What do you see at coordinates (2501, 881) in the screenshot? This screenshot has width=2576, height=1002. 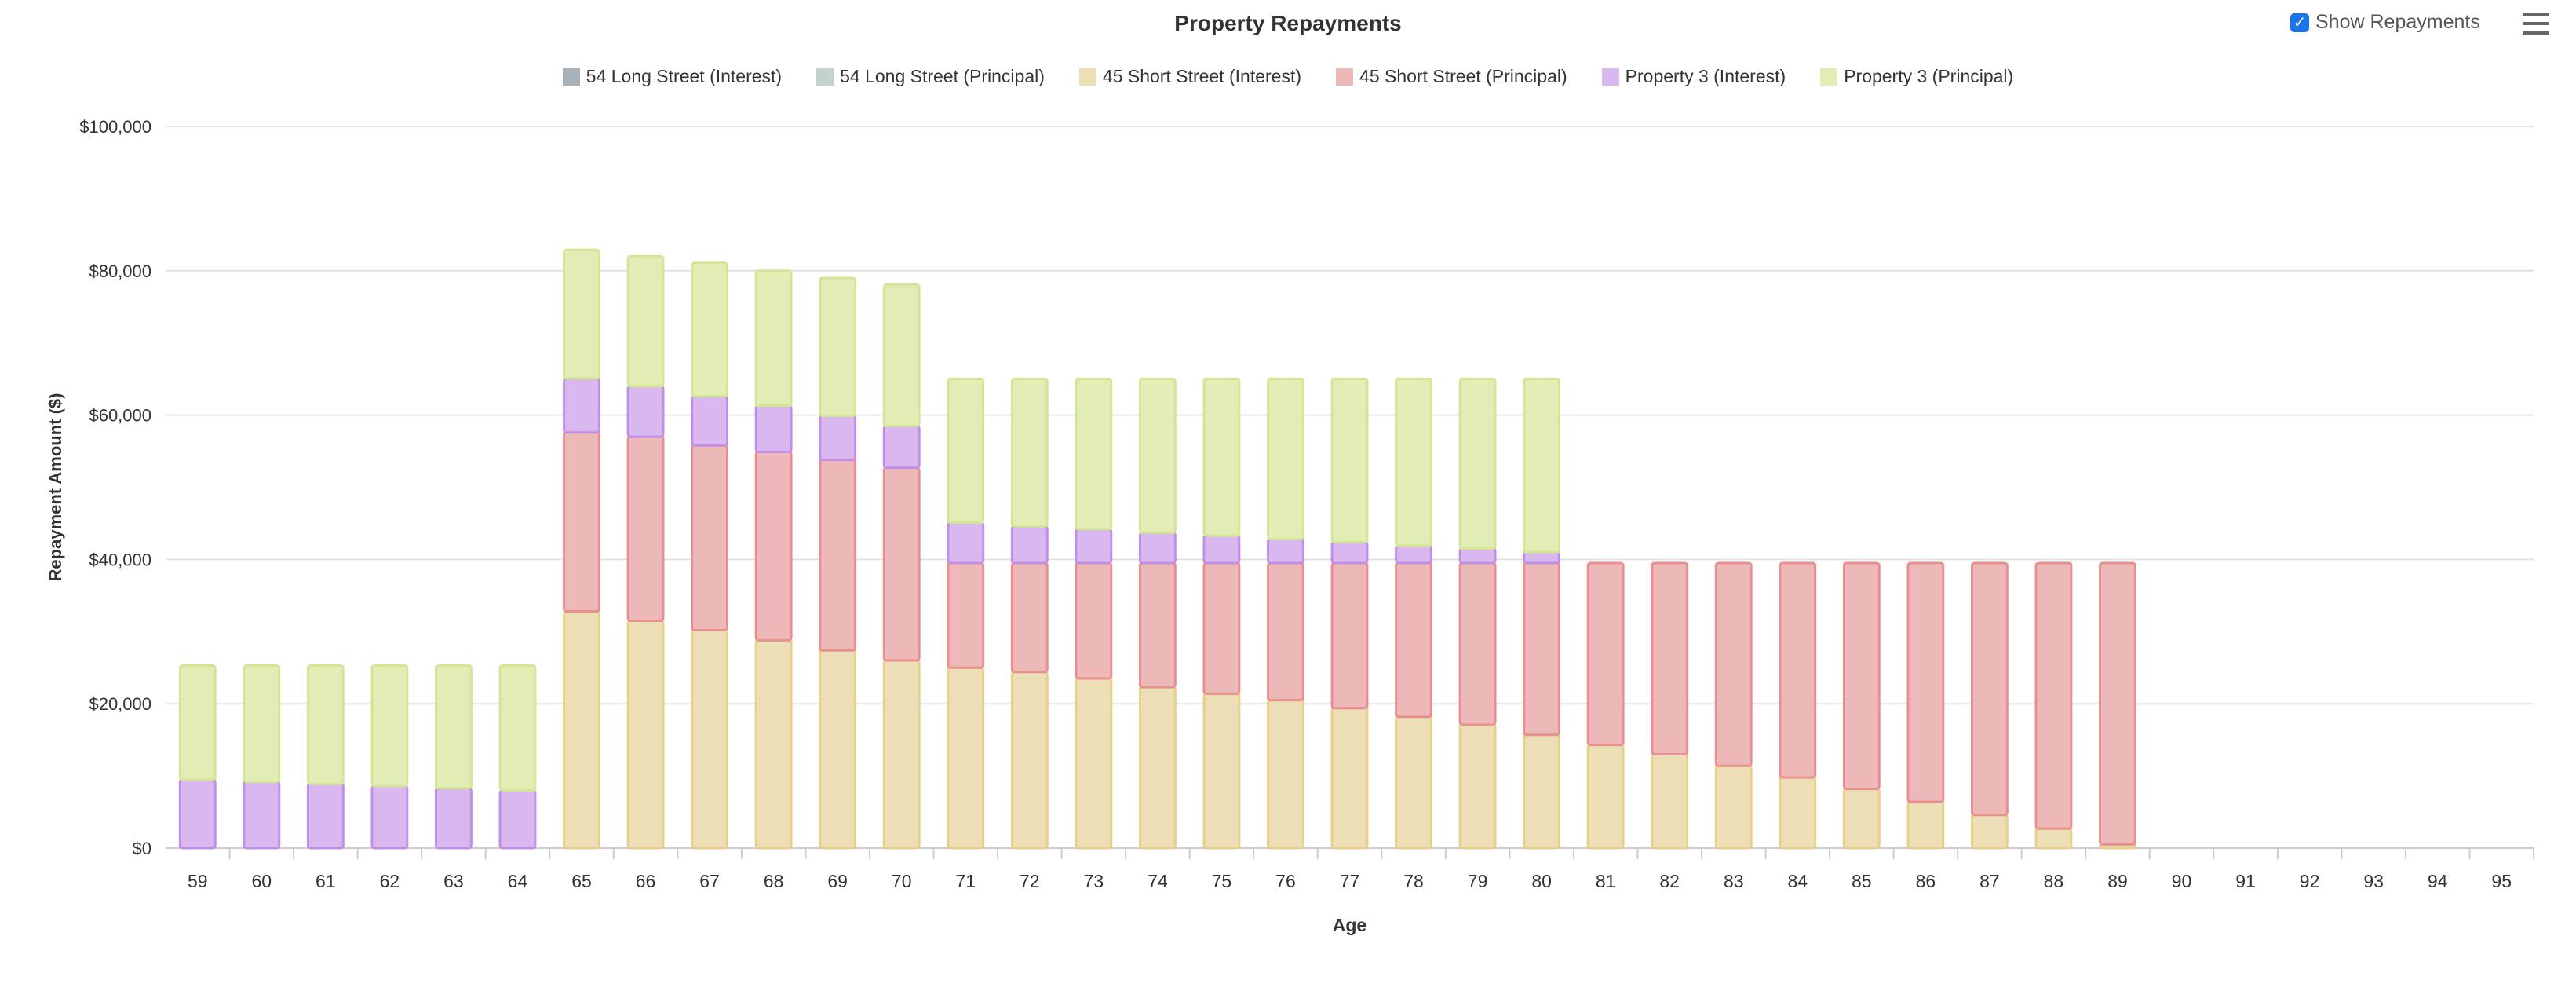 I see `x-tick-label: 95` at bounding box center [2501, 881].